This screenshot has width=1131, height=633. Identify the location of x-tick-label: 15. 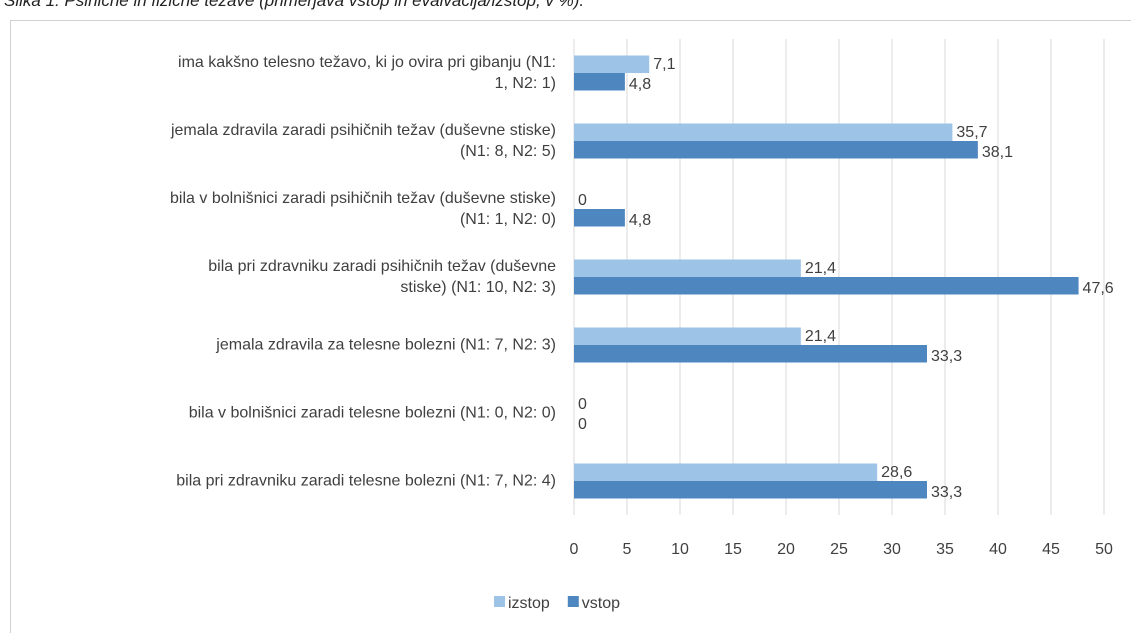
(733, 549).